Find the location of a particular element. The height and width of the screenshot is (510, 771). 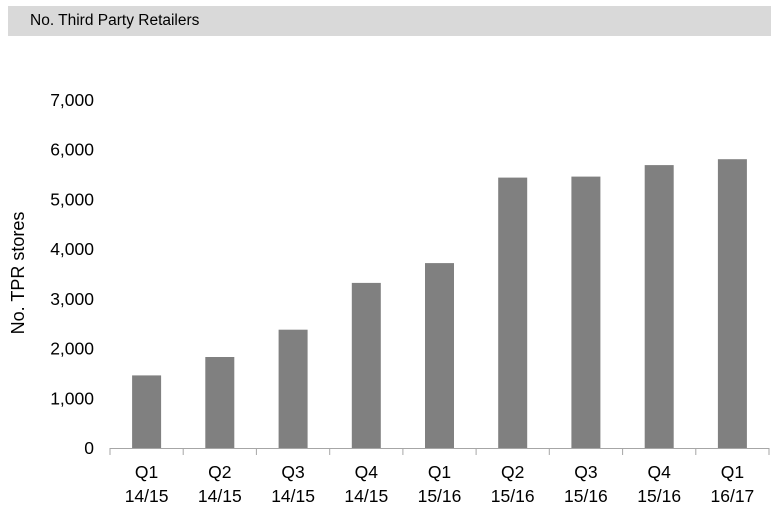

y-tick-label: 5,000 is located at coordinates (72, 199).